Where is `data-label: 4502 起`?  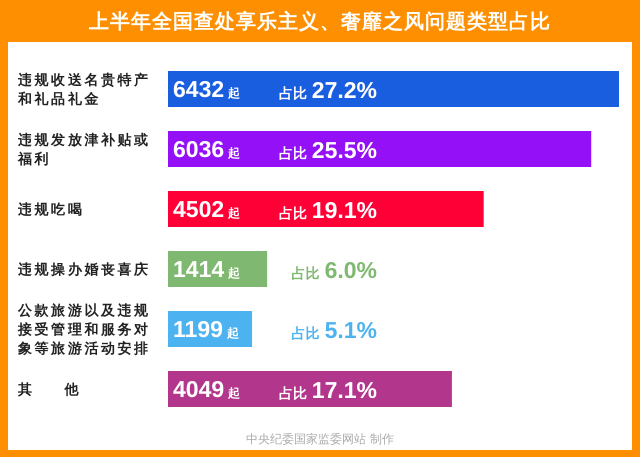 data-label: 4502 起 is located at coordinates (206, 209).